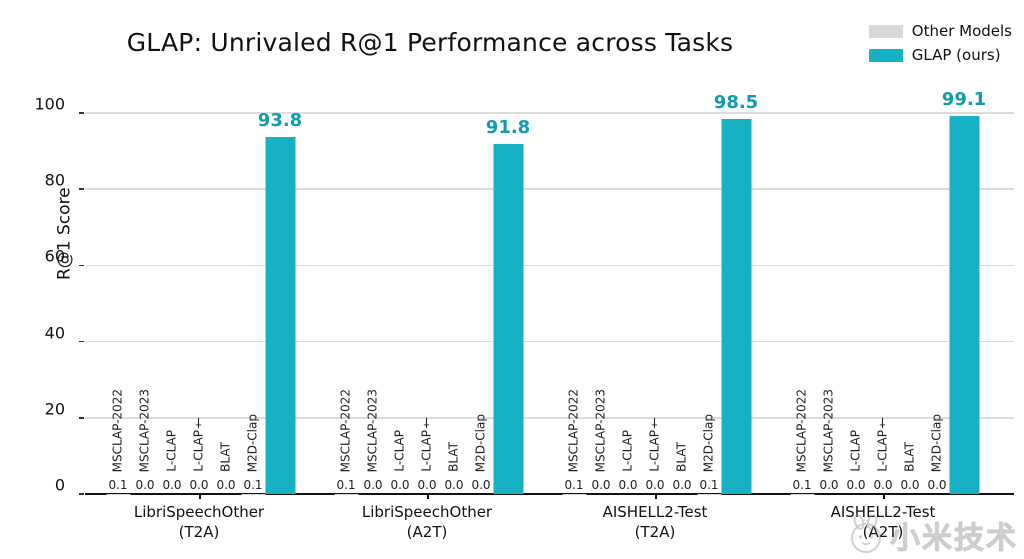 The image size is (1024, 559). I want to click on legend: Other Models GLAP (ours), so click(940, 43).